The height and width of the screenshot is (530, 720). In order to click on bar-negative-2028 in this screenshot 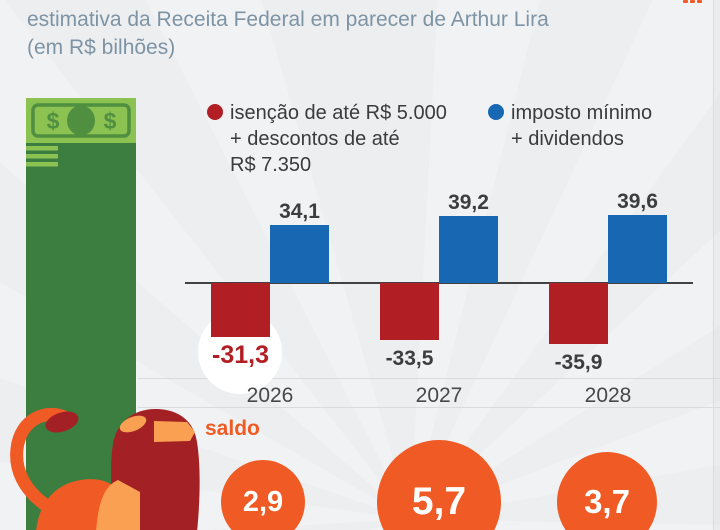, I will do `click(578, 313)`.